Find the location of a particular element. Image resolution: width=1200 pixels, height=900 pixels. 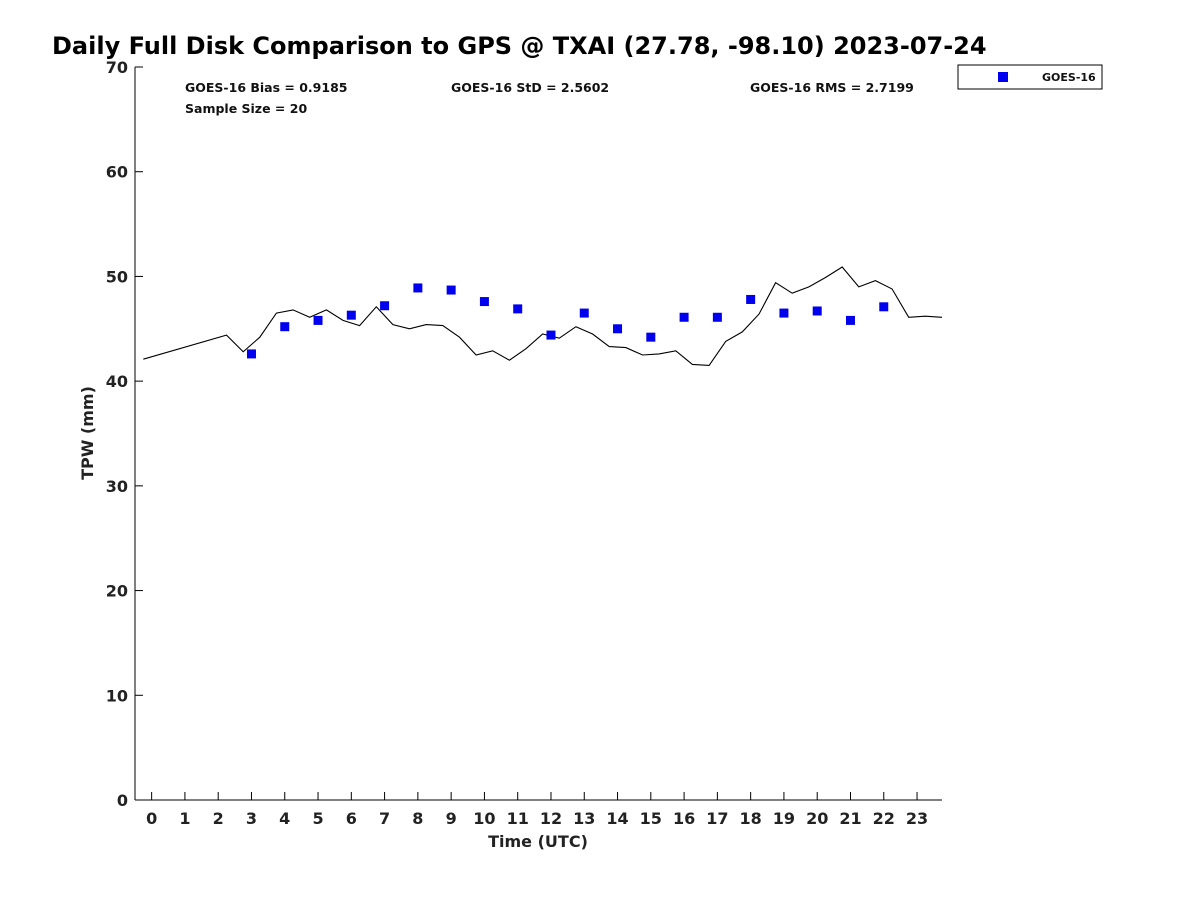

x-tick-label: 17 is located at coordinates (717, 818).